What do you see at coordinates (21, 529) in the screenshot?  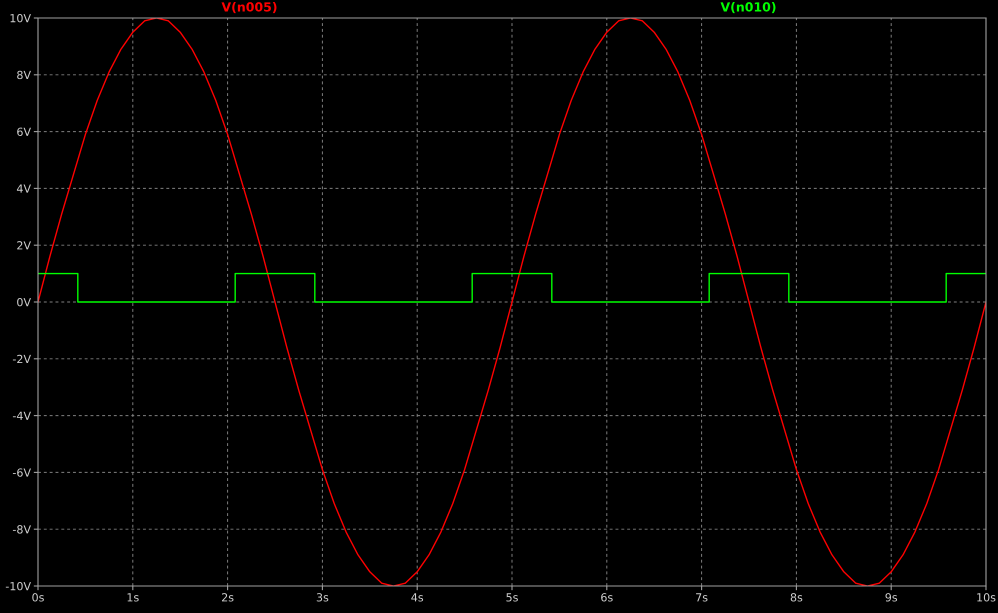 I see `y-tick-label: -8V` at bounding box center [21, 529].